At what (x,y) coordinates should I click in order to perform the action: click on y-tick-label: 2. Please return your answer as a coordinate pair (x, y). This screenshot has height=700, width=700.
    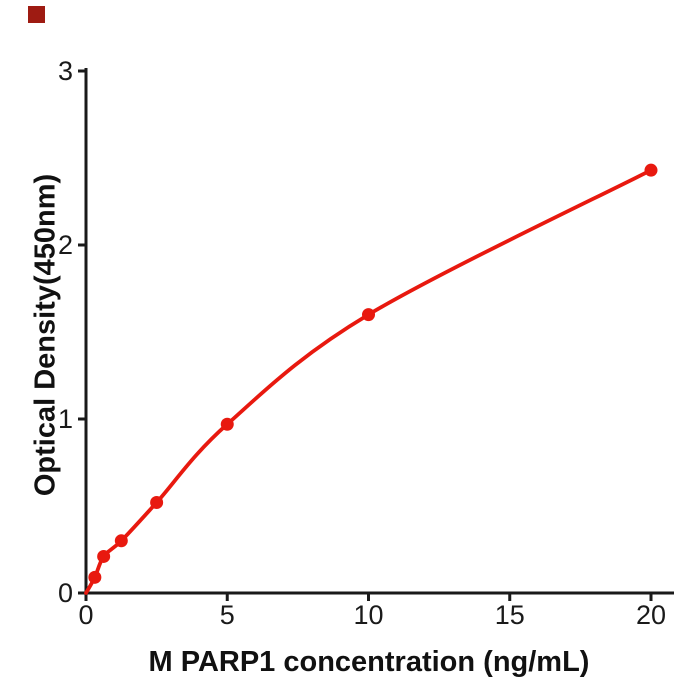
    Looking at the image, I should click on (65, 245).